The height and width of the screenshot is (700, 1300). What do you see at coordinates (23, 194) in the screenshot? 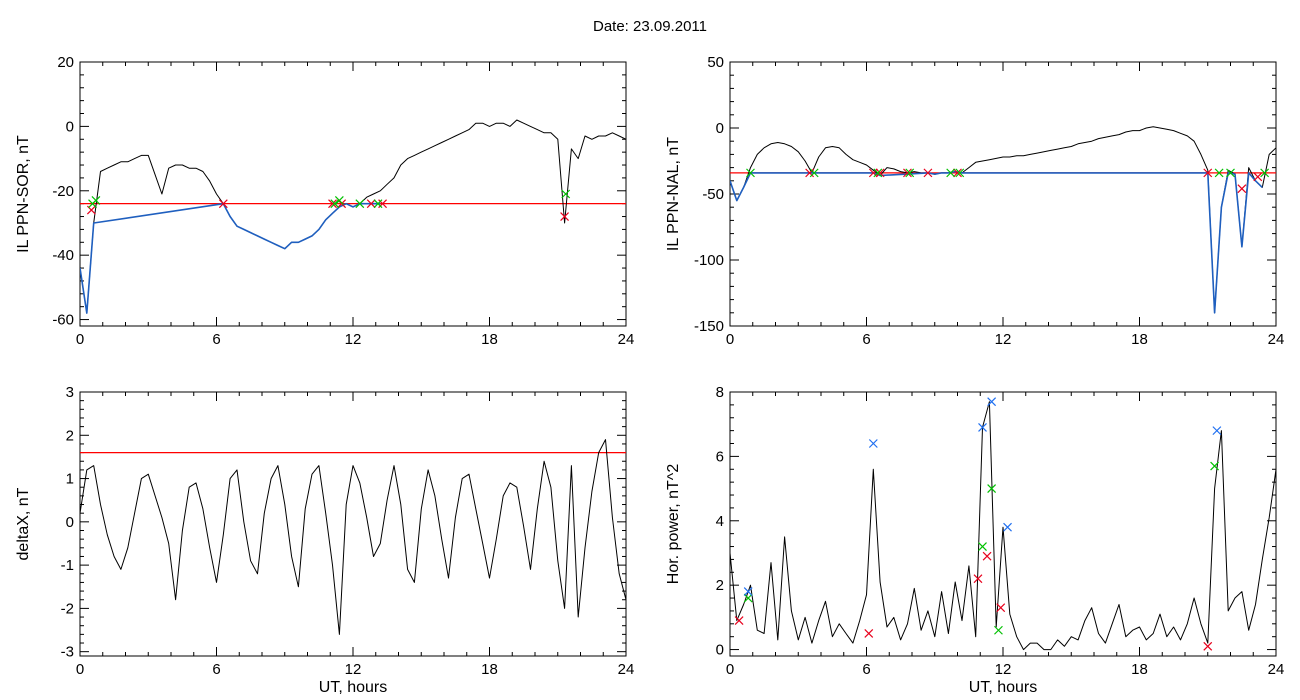
I see `y-axis-label: IL PPN-SOR, nT` at bounding box center [23, 194].